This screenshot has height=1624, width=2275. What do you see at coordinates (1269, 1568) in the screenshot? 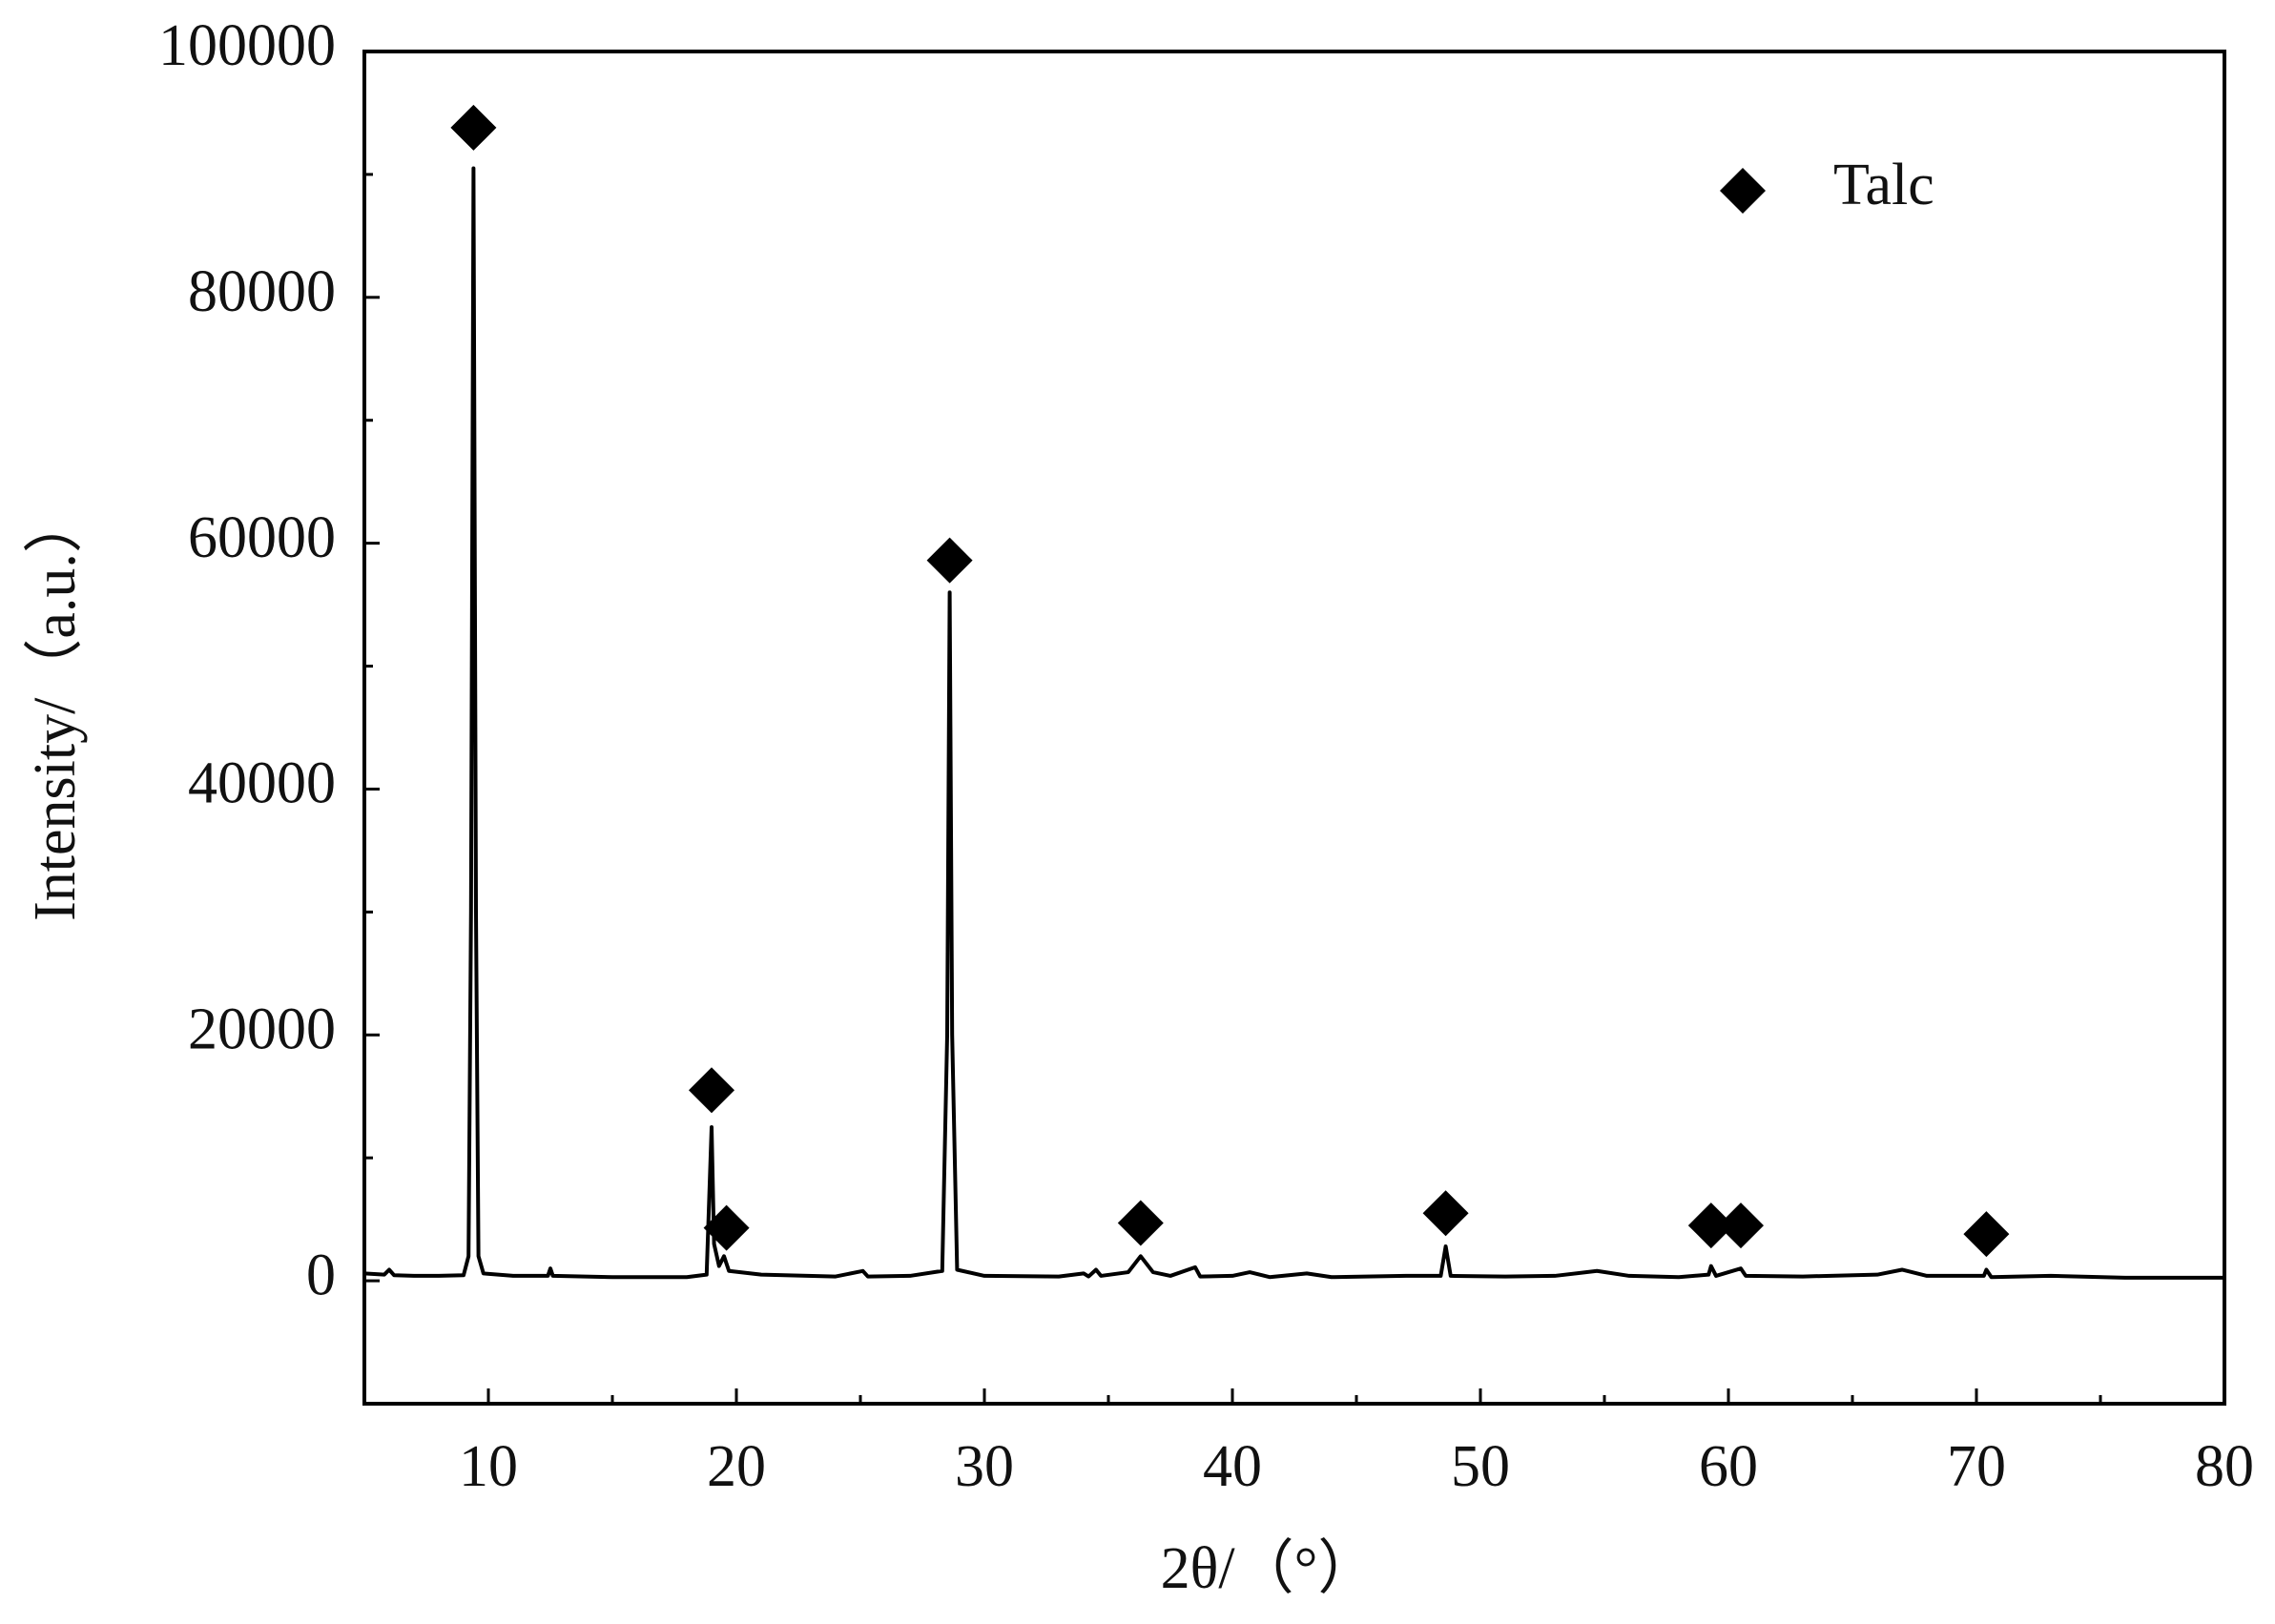
I see `x-axis-title: 2θ/（°）` at bounding box center [1269, 1568].